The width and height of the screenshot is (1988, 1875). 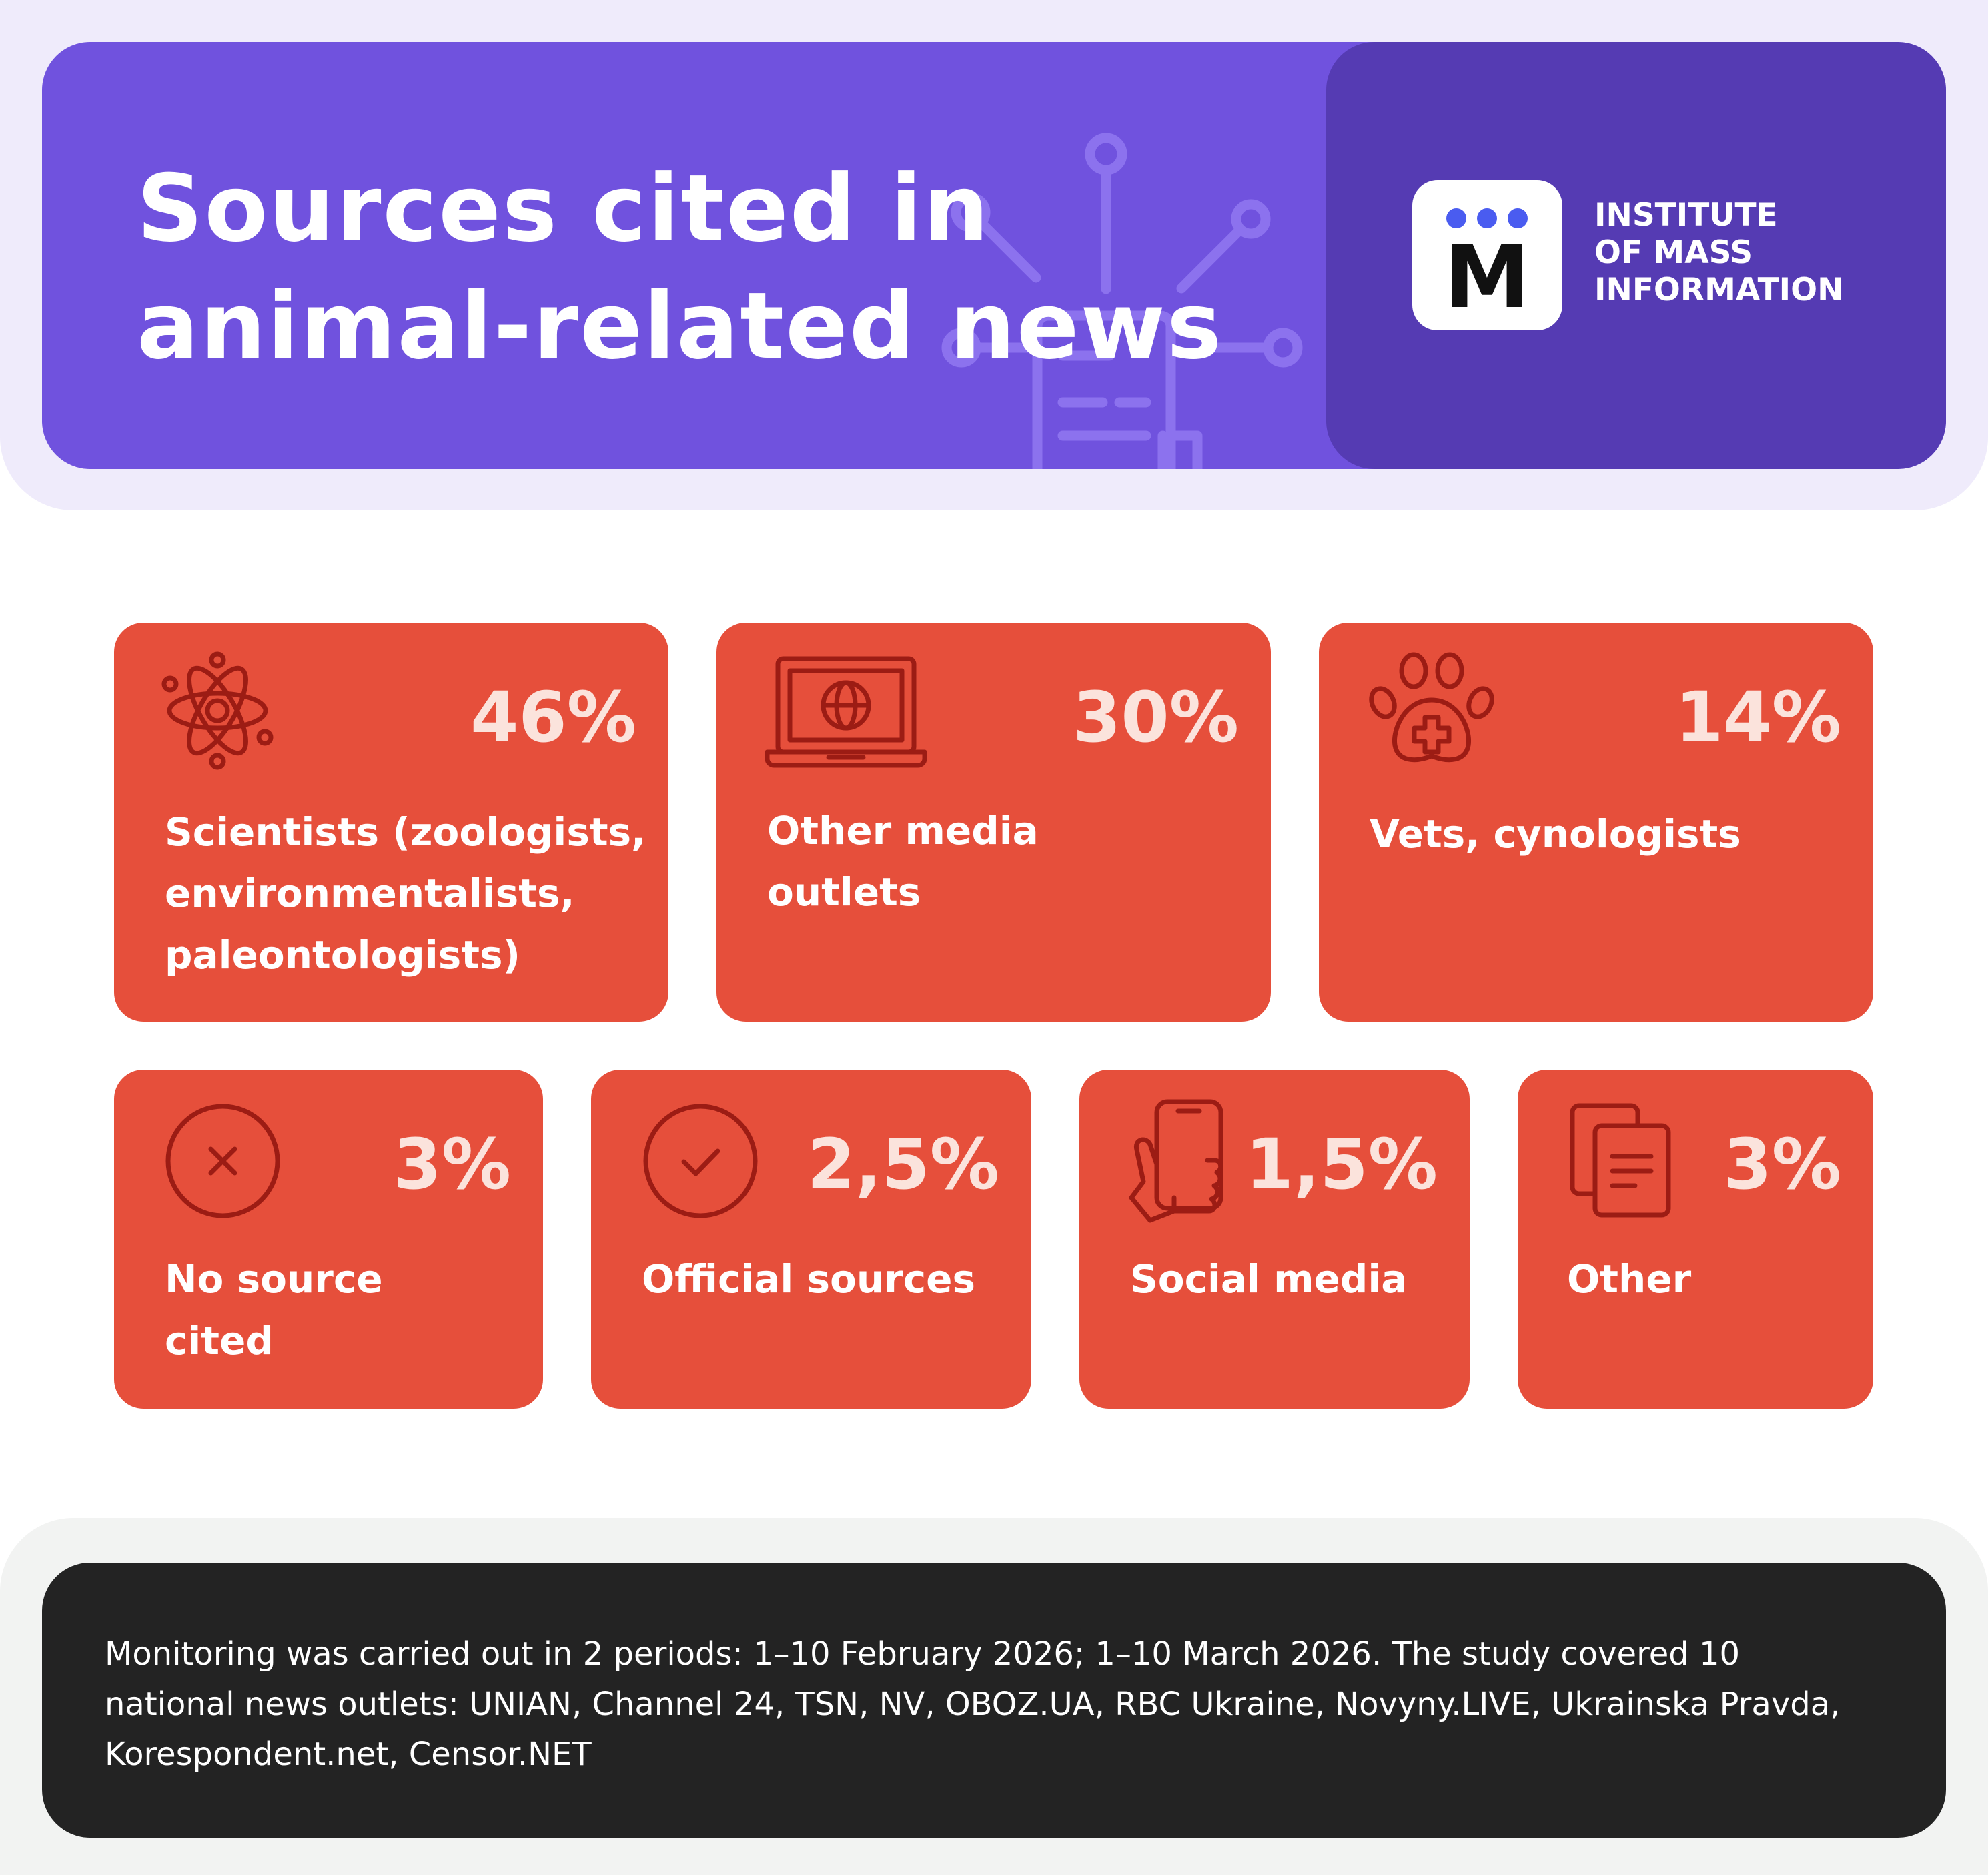 I want to click on card-label: No source cited, so click(x=274, y=1309).